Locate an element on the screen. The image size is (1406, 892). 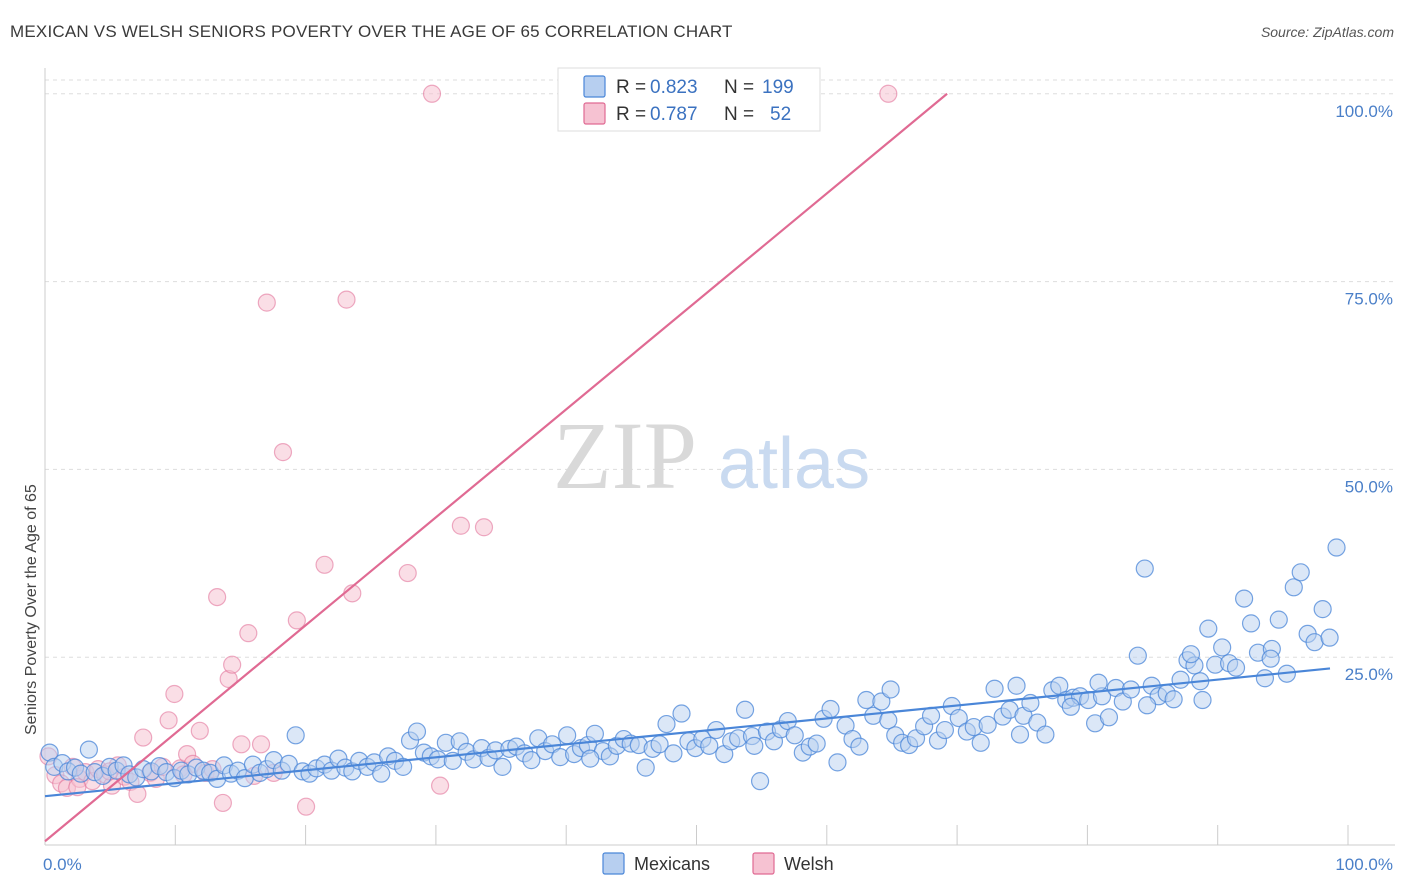
legend-n-value-welsh: 52 is located at coordinates (780, 114).